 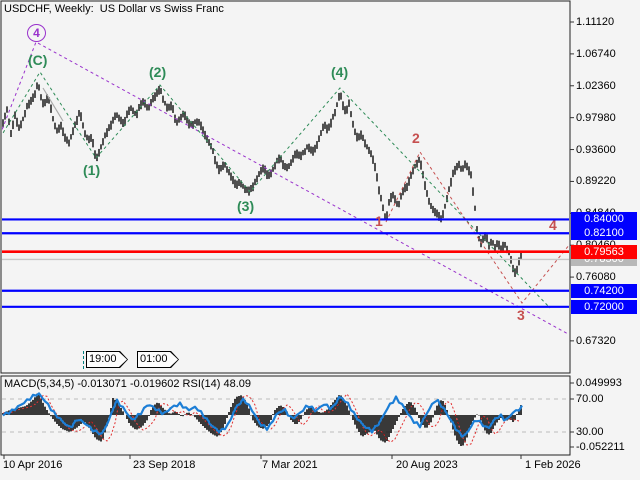 I want to click on price-scale-label: 1.11120, so click(x=595, y=22).